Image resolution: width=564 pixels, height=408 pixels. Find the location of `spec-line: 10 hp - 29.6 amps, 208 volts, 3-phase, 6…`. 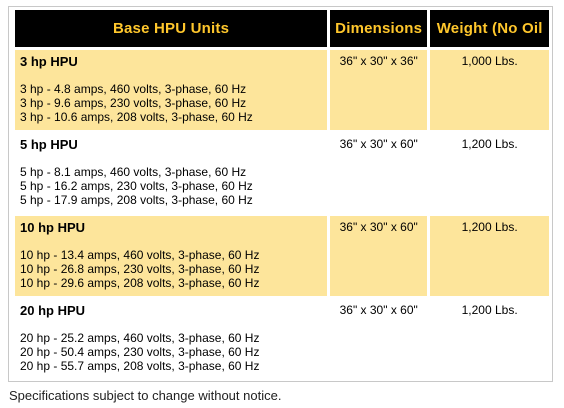

spec-line: 10 hp - 29.6 amps, 208 volts, 3-phase, 6… is located at coordinates (140, 283).